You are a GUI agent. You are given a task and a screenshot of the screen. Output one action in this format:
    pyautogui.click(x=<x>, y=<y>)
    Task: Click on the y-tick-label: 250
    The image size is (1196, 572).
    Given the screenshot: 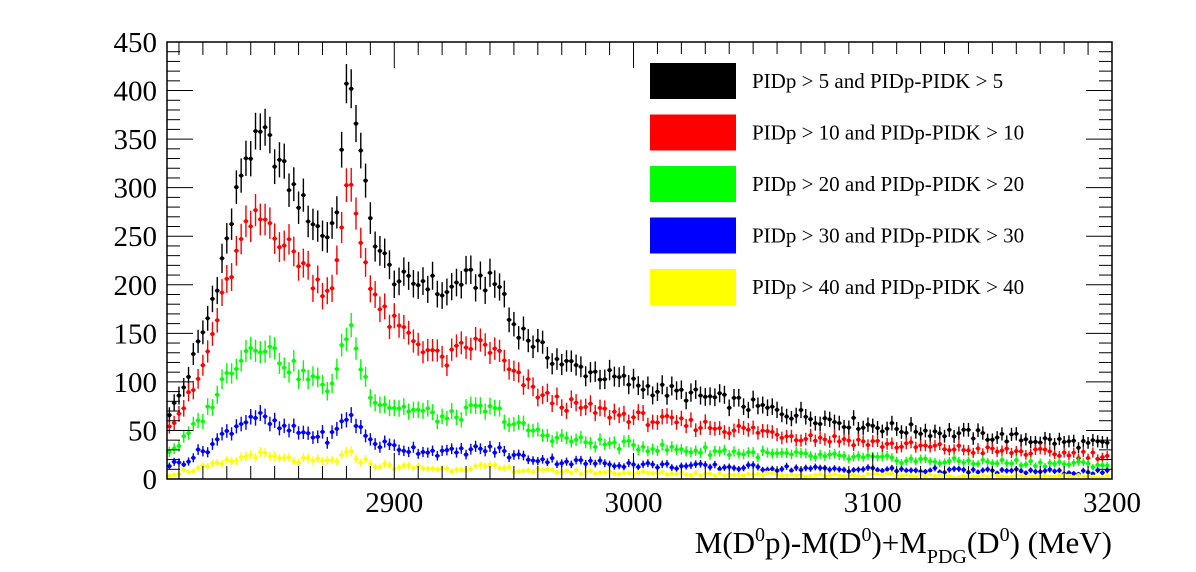 What is the action you would take?
    pyautogui.click(x=136, y=237)
    